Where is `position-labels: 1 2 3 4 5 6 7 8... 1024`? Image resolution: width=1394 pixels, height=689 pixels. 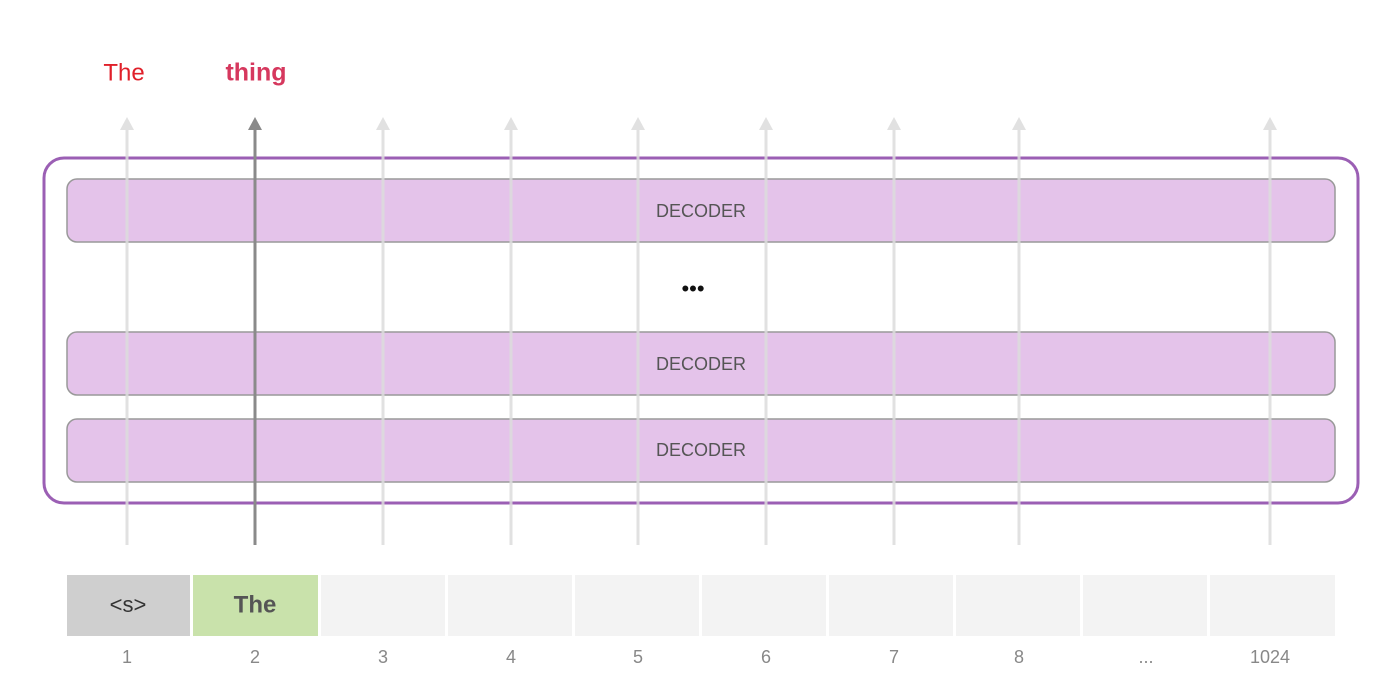 position-labels: 1 2 3 4 5 6 7 8... 1024 is located at coordinates (706, 657).